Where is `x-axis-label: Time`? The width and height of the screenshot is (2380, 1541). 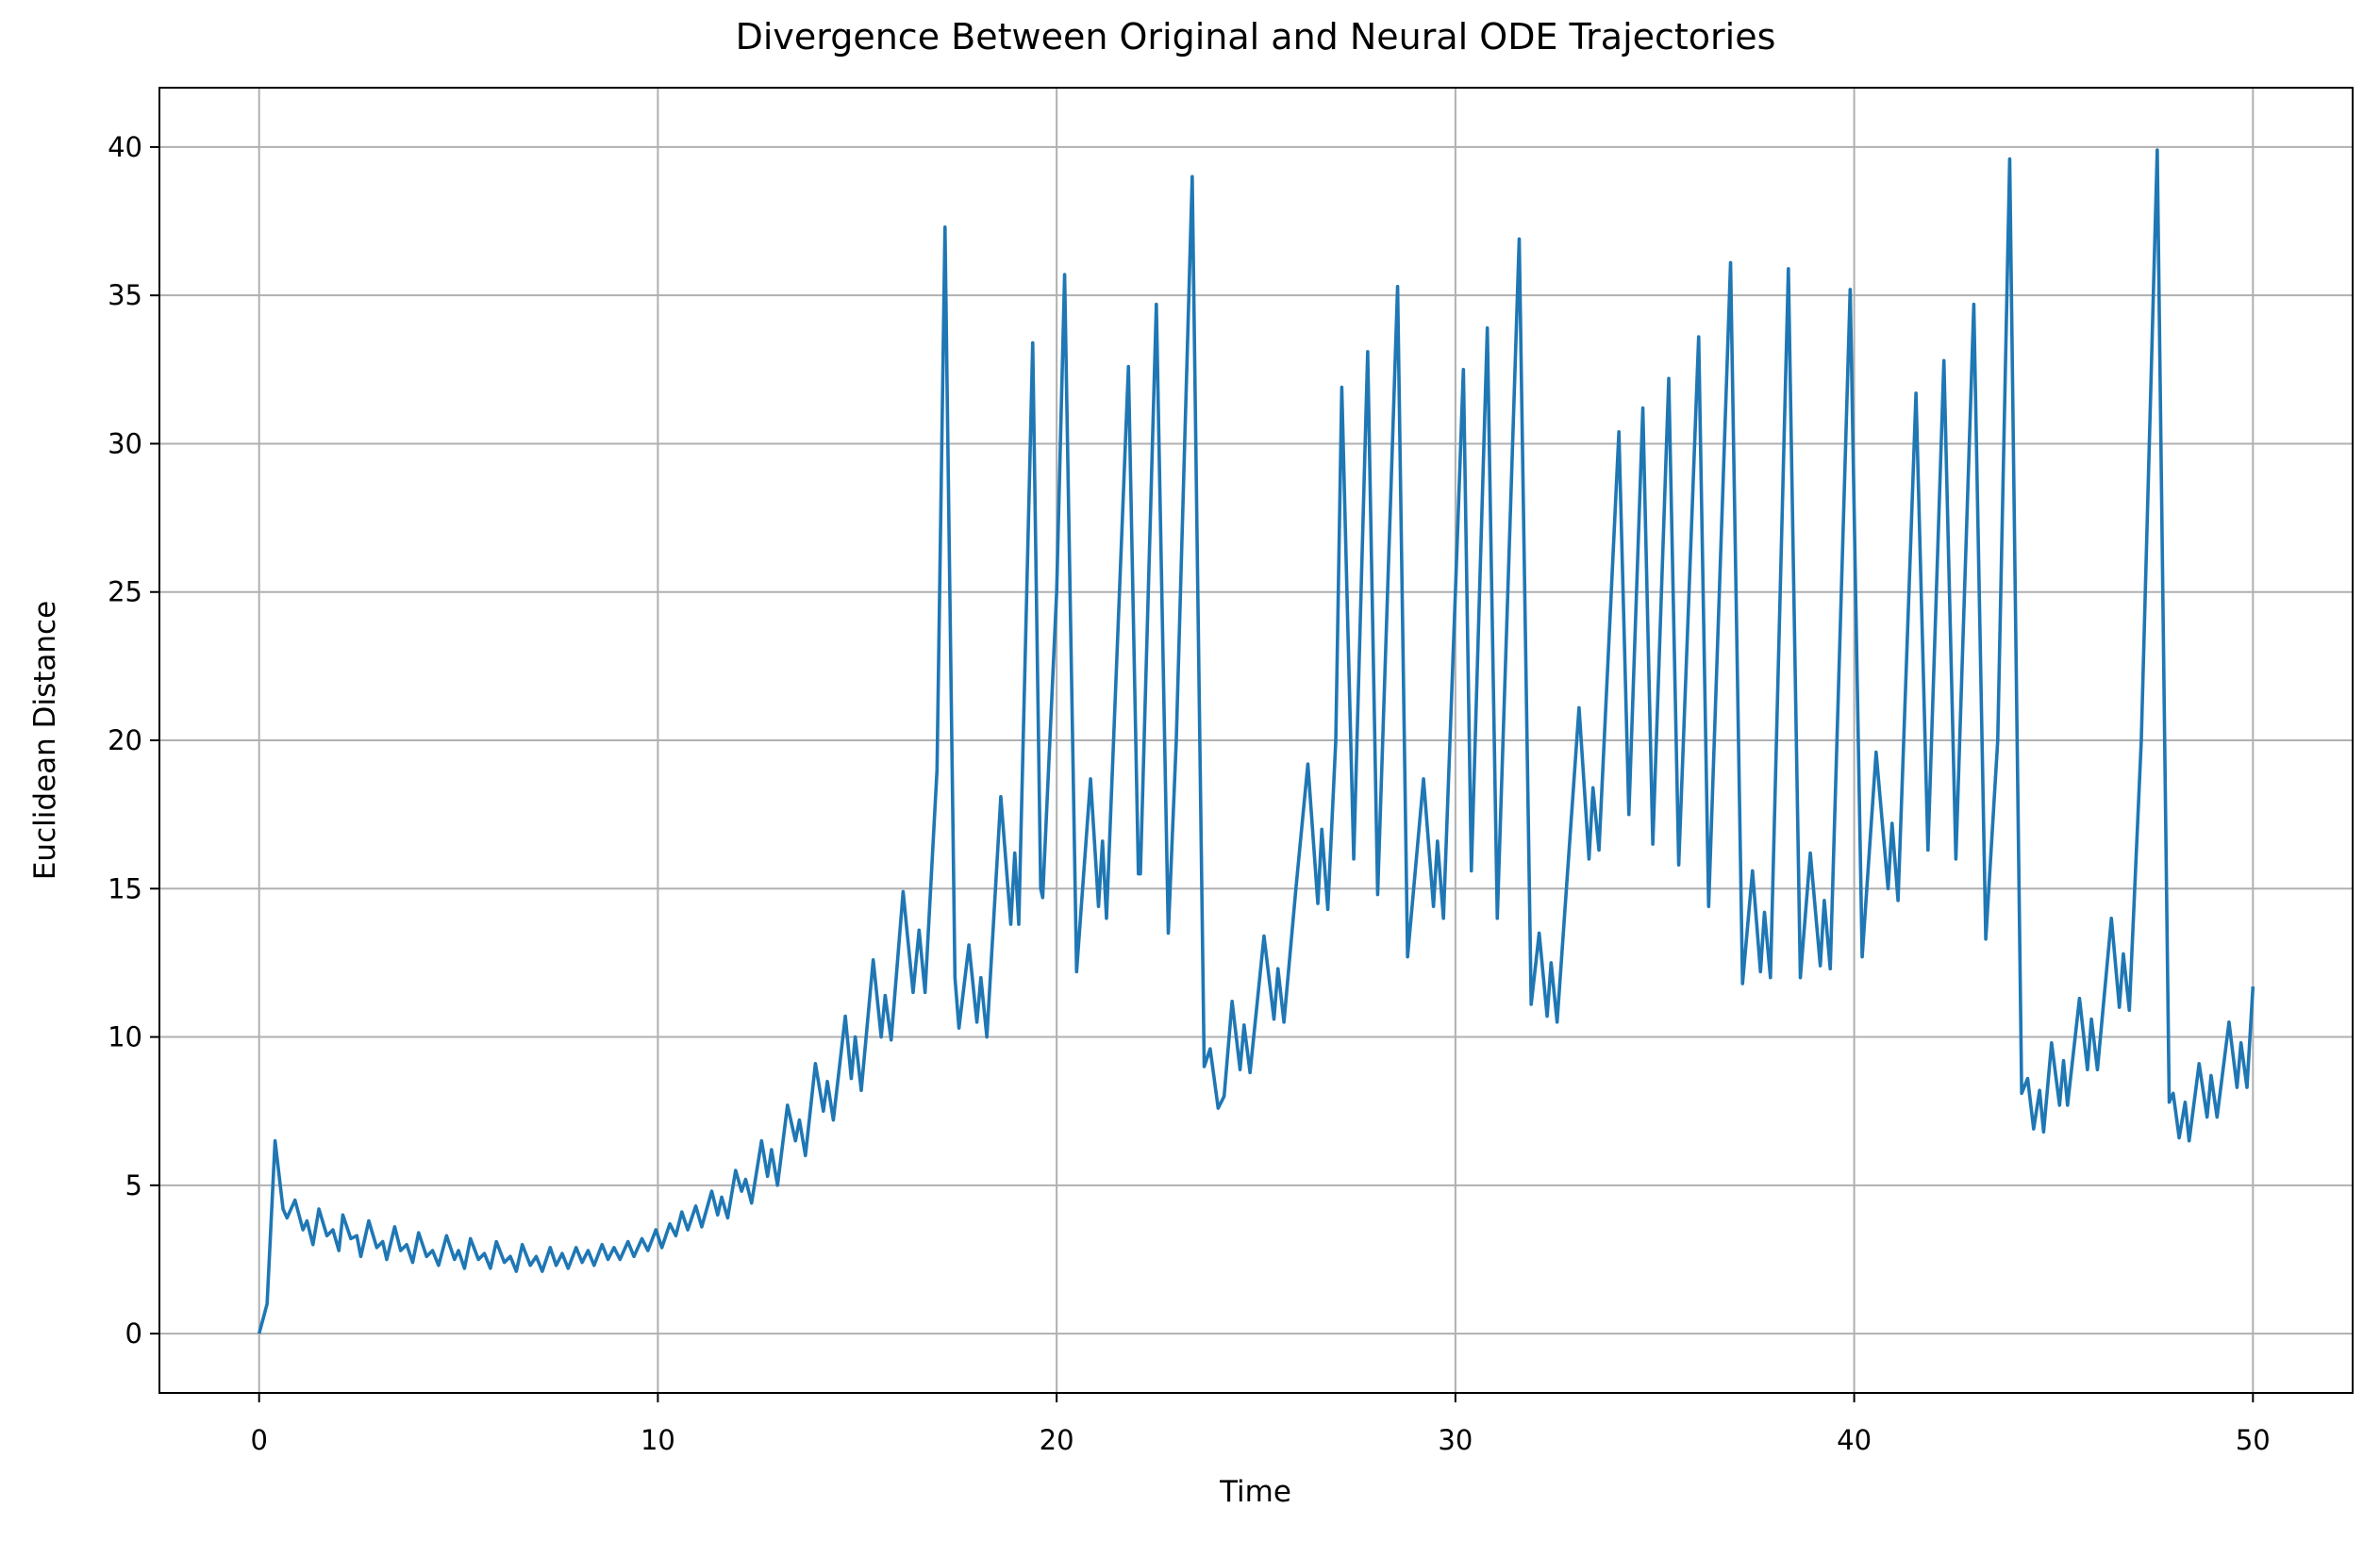
x-axis-label: Time is located at coordinates (1255, 1492).